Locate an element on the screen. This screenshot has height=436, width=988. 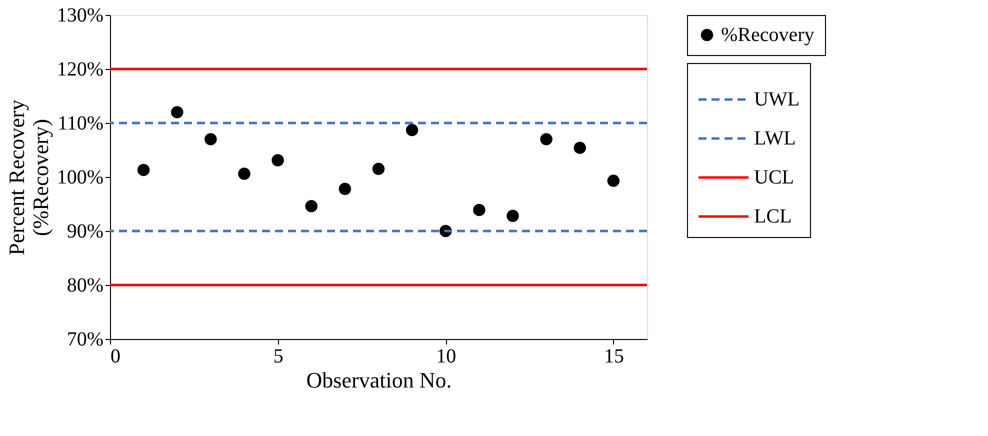
x-tick-label: 5 is located at coordinates (278, 357).